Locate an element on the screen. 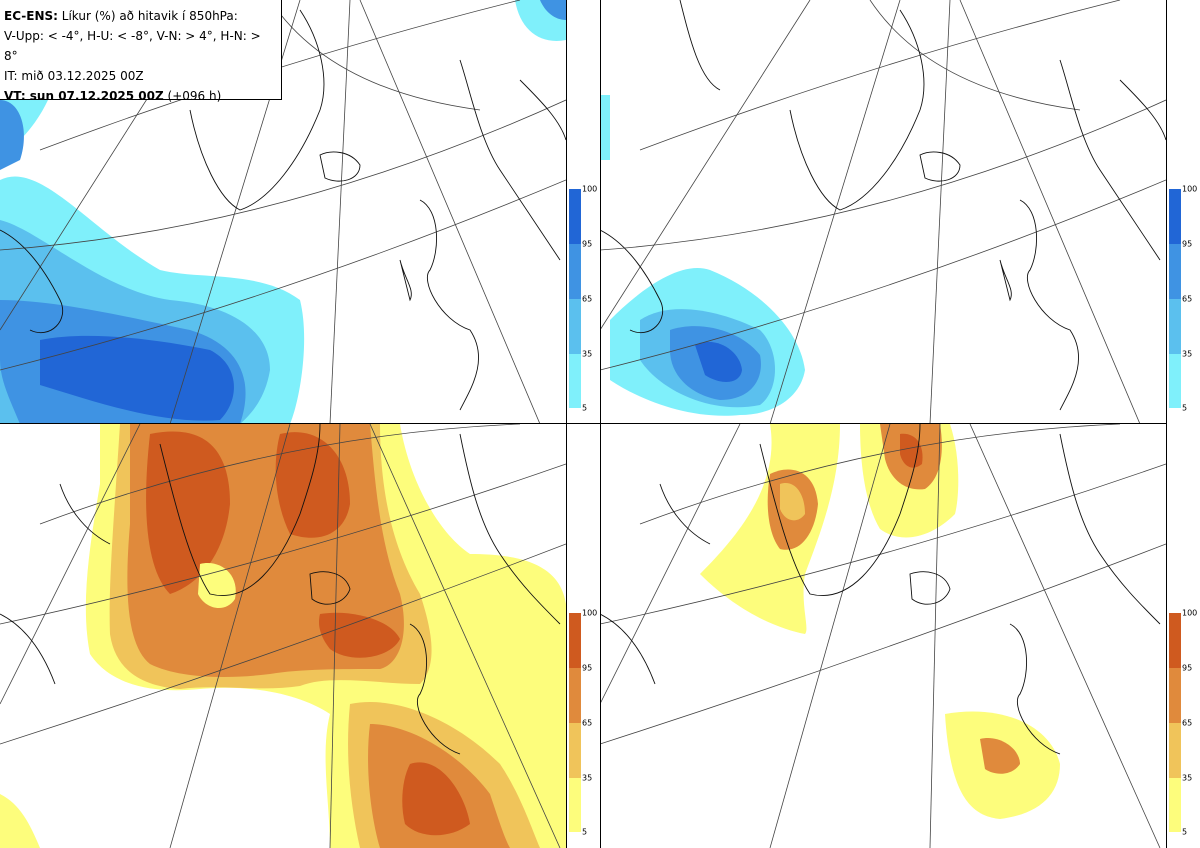 The height and width of the screenshot is (848, 1200). lead-time: (+096 h) is located at coordinates (194, 96).